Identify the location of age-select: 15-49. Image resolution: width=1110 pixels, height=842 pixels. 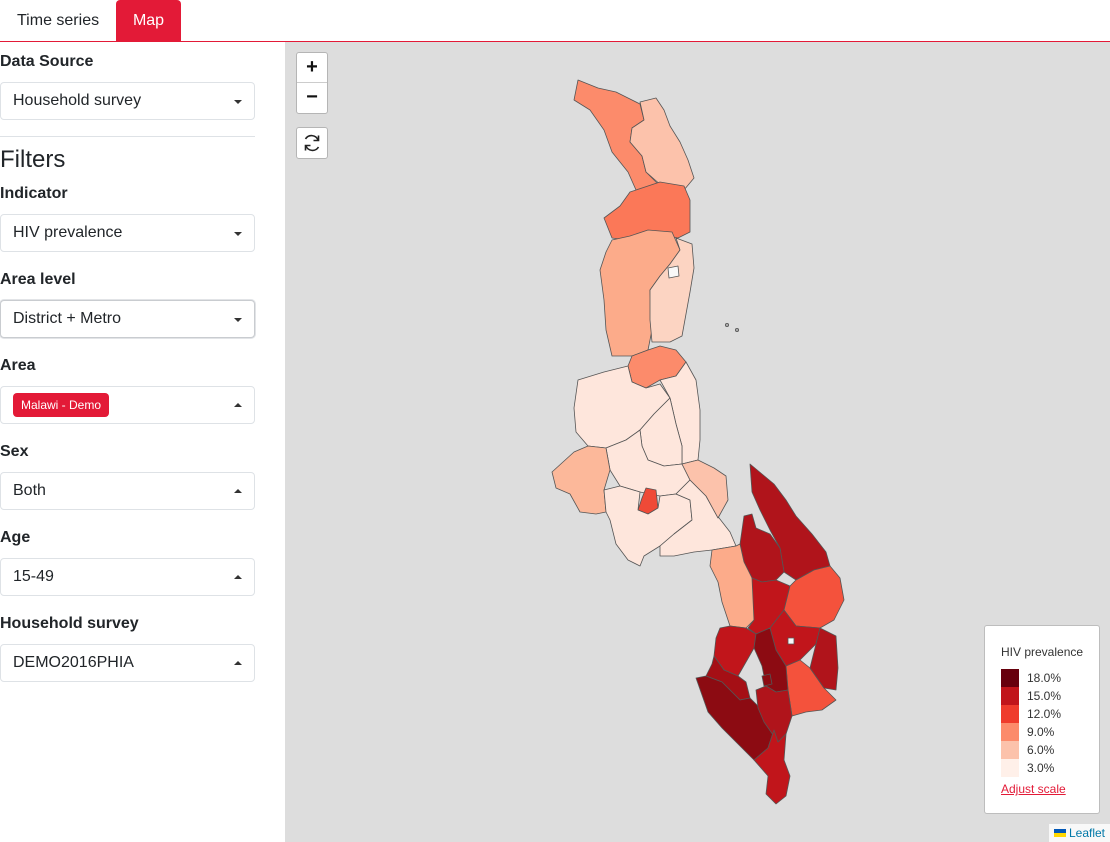
(127, 577).